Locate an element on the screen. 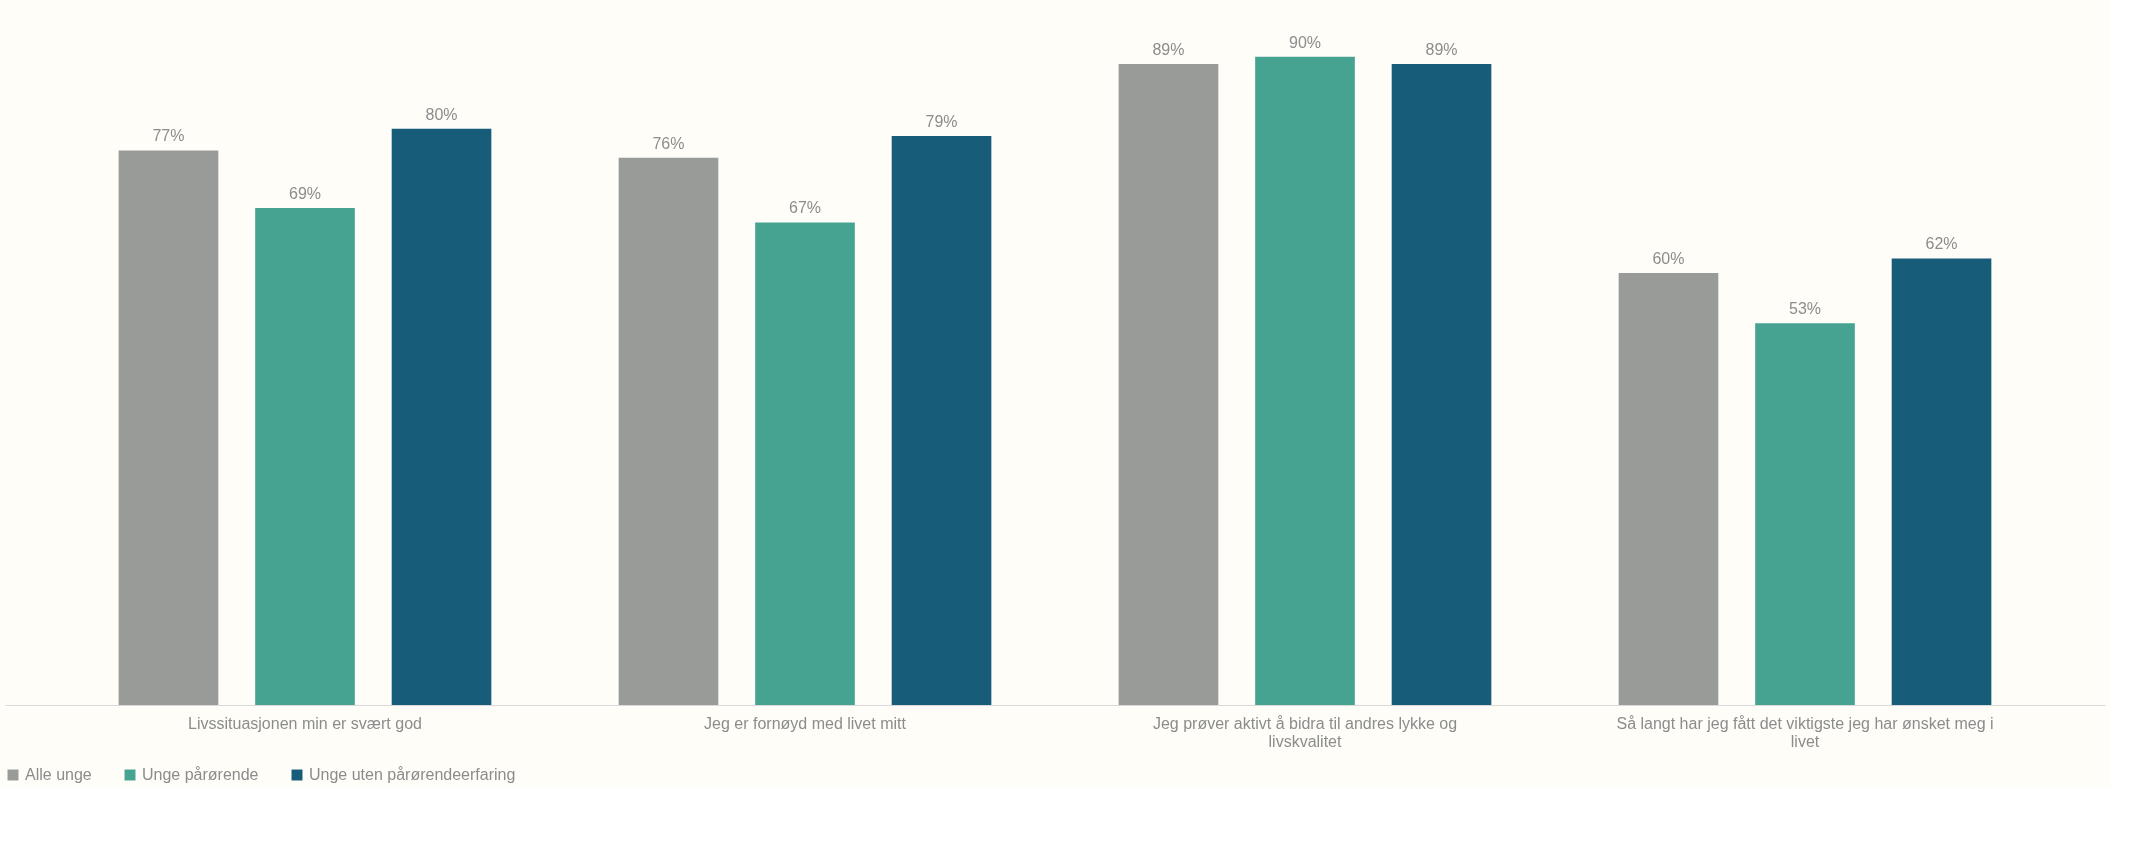 The width and height of the screenshot is (2156, 844). x-tick-label: Jeg prøver aktivt å bidra til andres lykke og livskvalitet is located at coordinates (1305, 732).